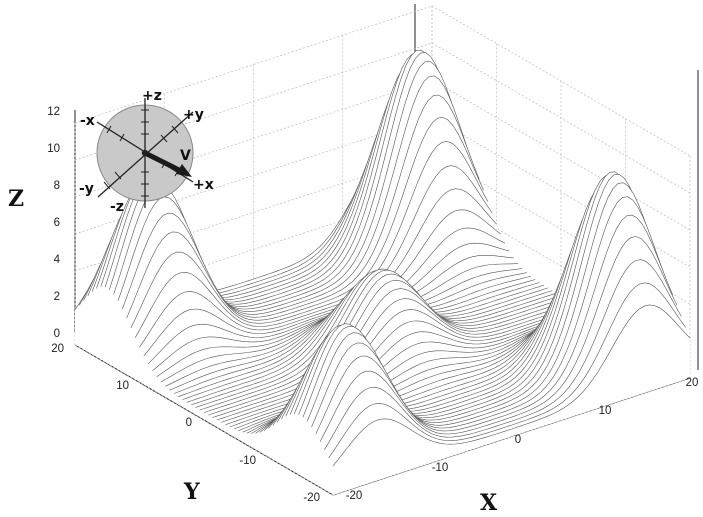 The height and width of the screenshot is (517, 703). What do you see at coordinates (122, 386) in the screenshot?
I see `y-tick-label: 10` at bounding box center [122, 386].